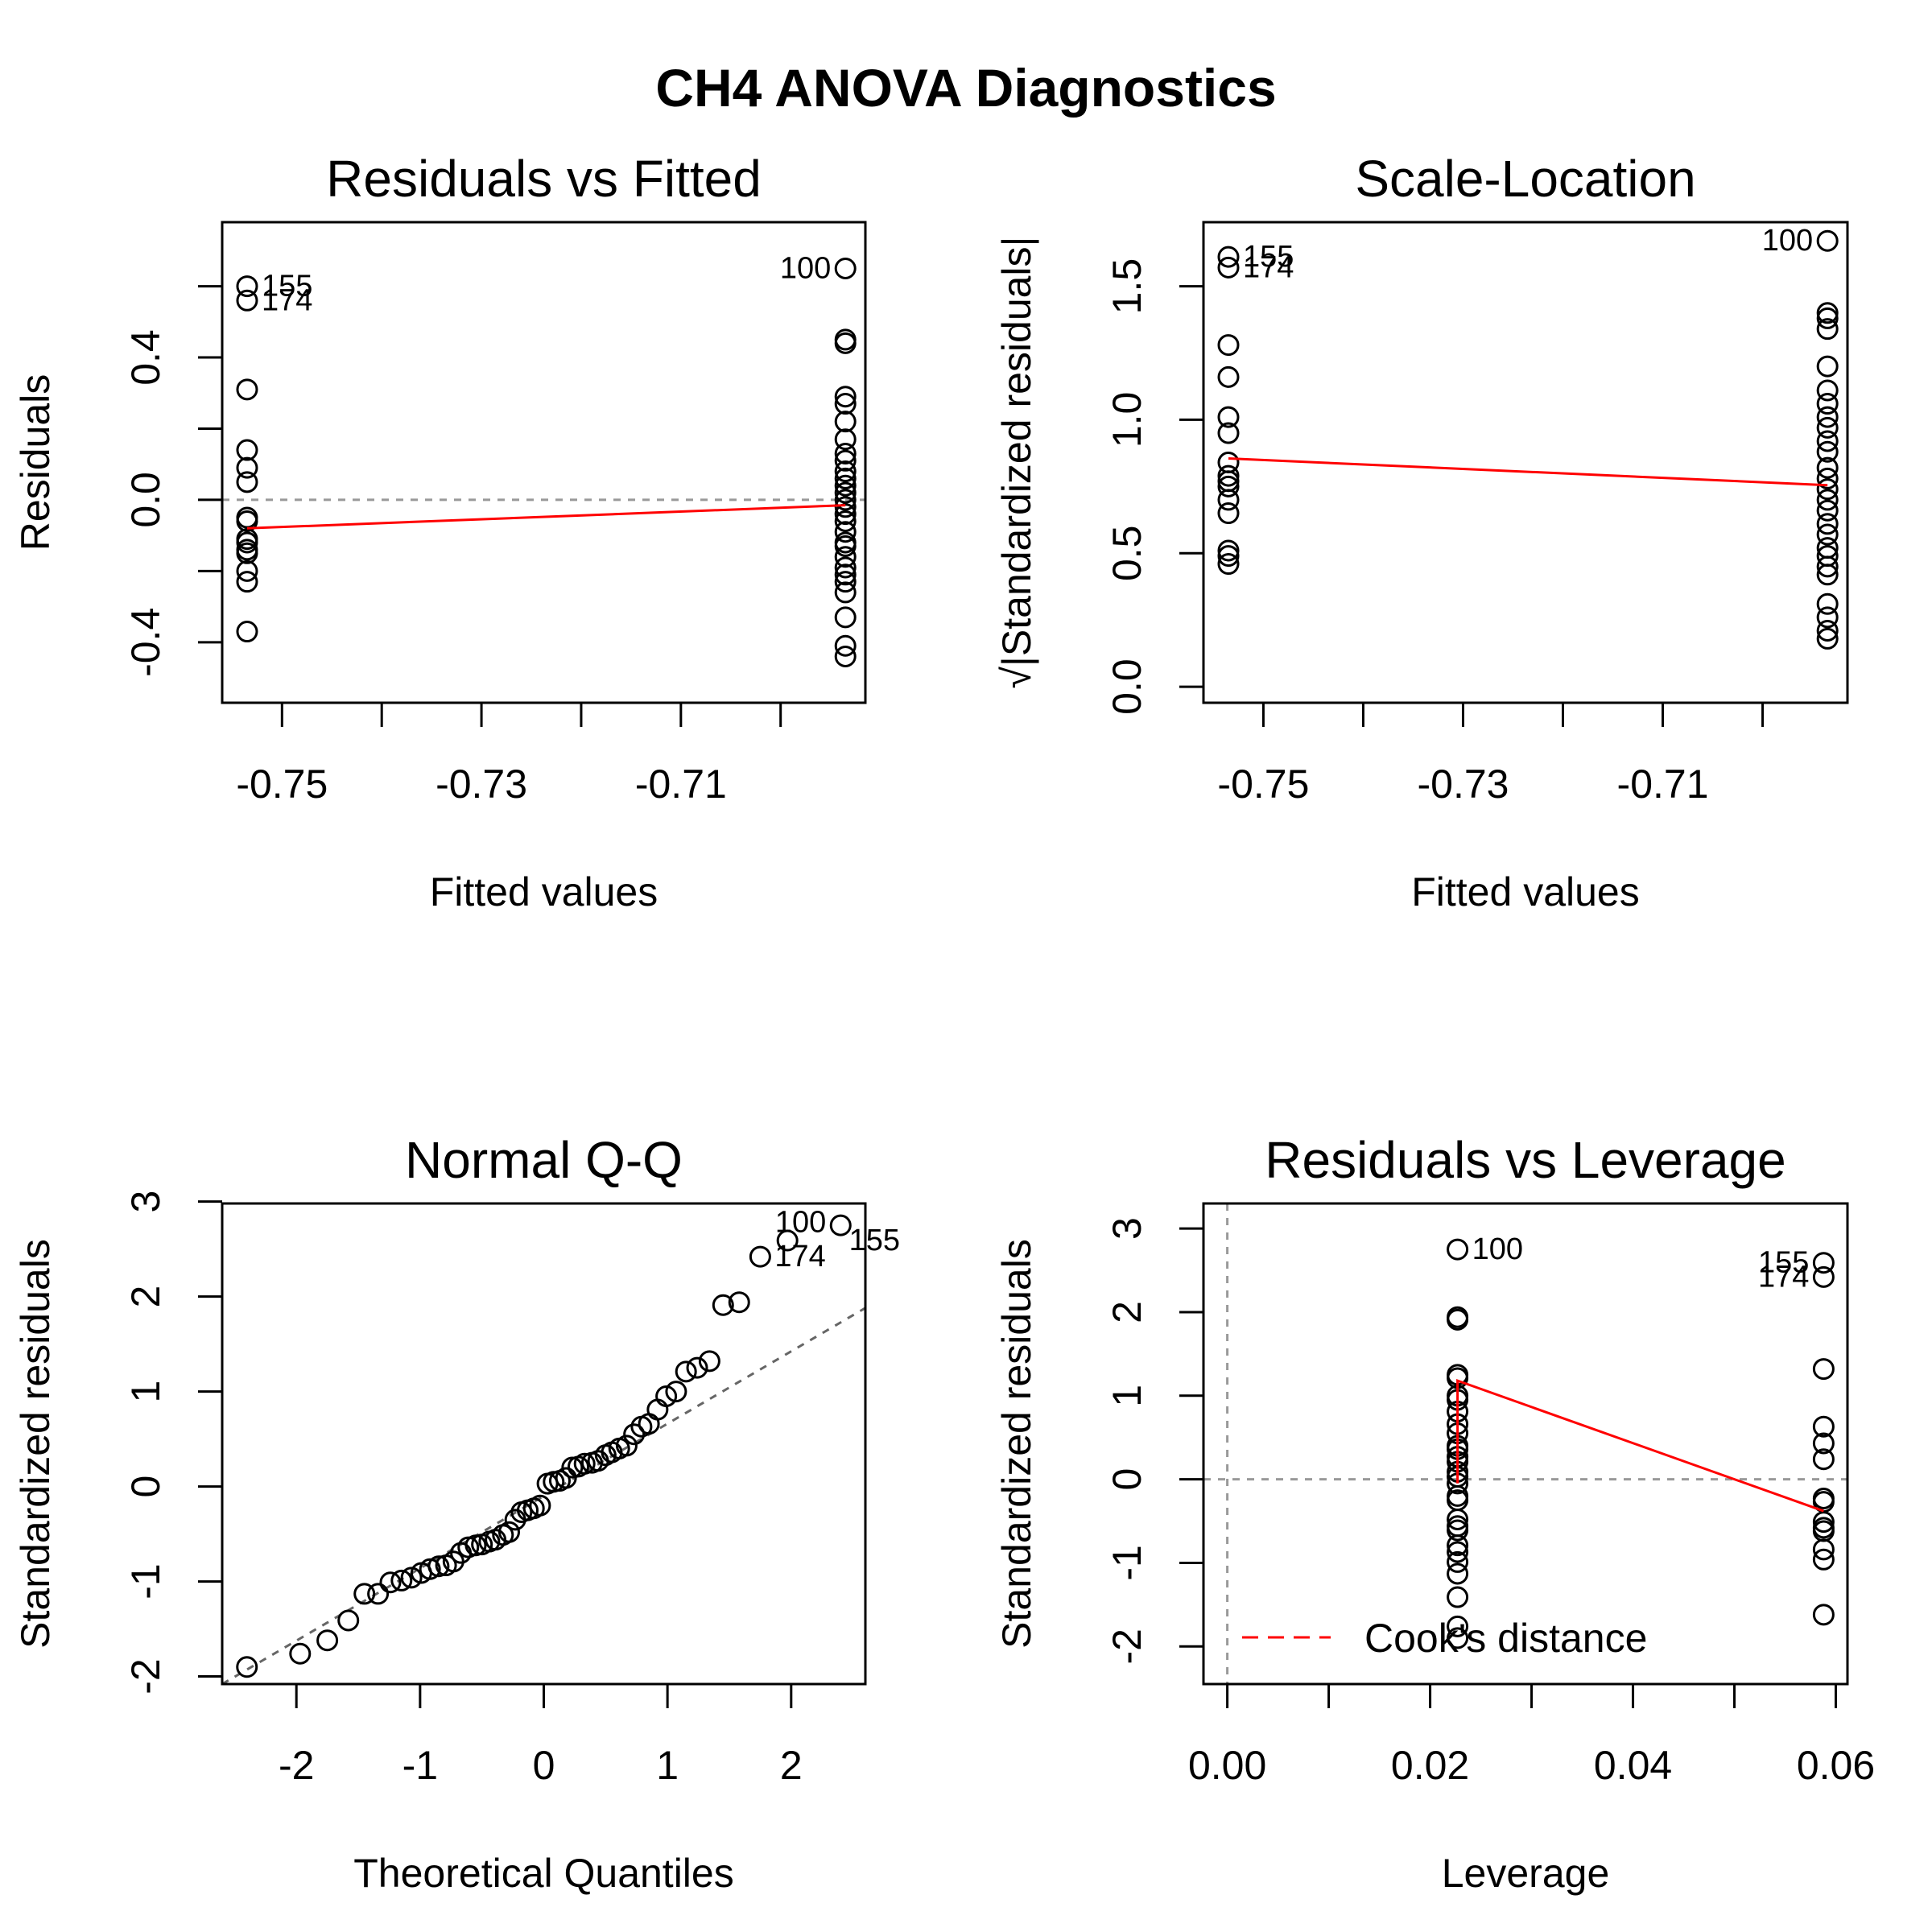  Describe the element at coordinates (35, 1444) in the screenshot. I see `y-axis-label: Standardized residuals` at that location.